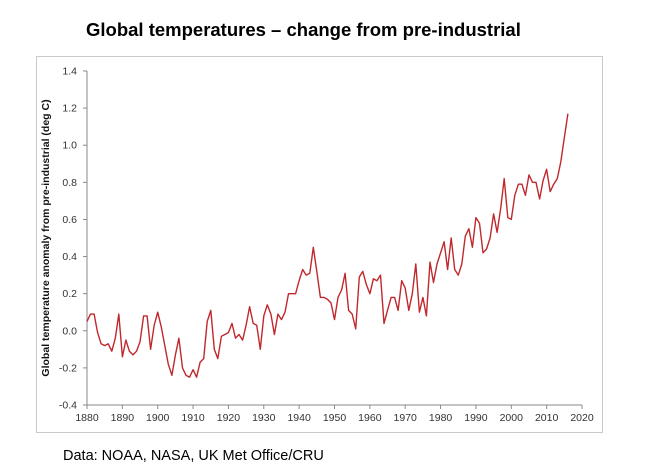  Describe the element at coordinates (69, 331) in the screenshot. I see `y-tick-label: 0.0` at that location.